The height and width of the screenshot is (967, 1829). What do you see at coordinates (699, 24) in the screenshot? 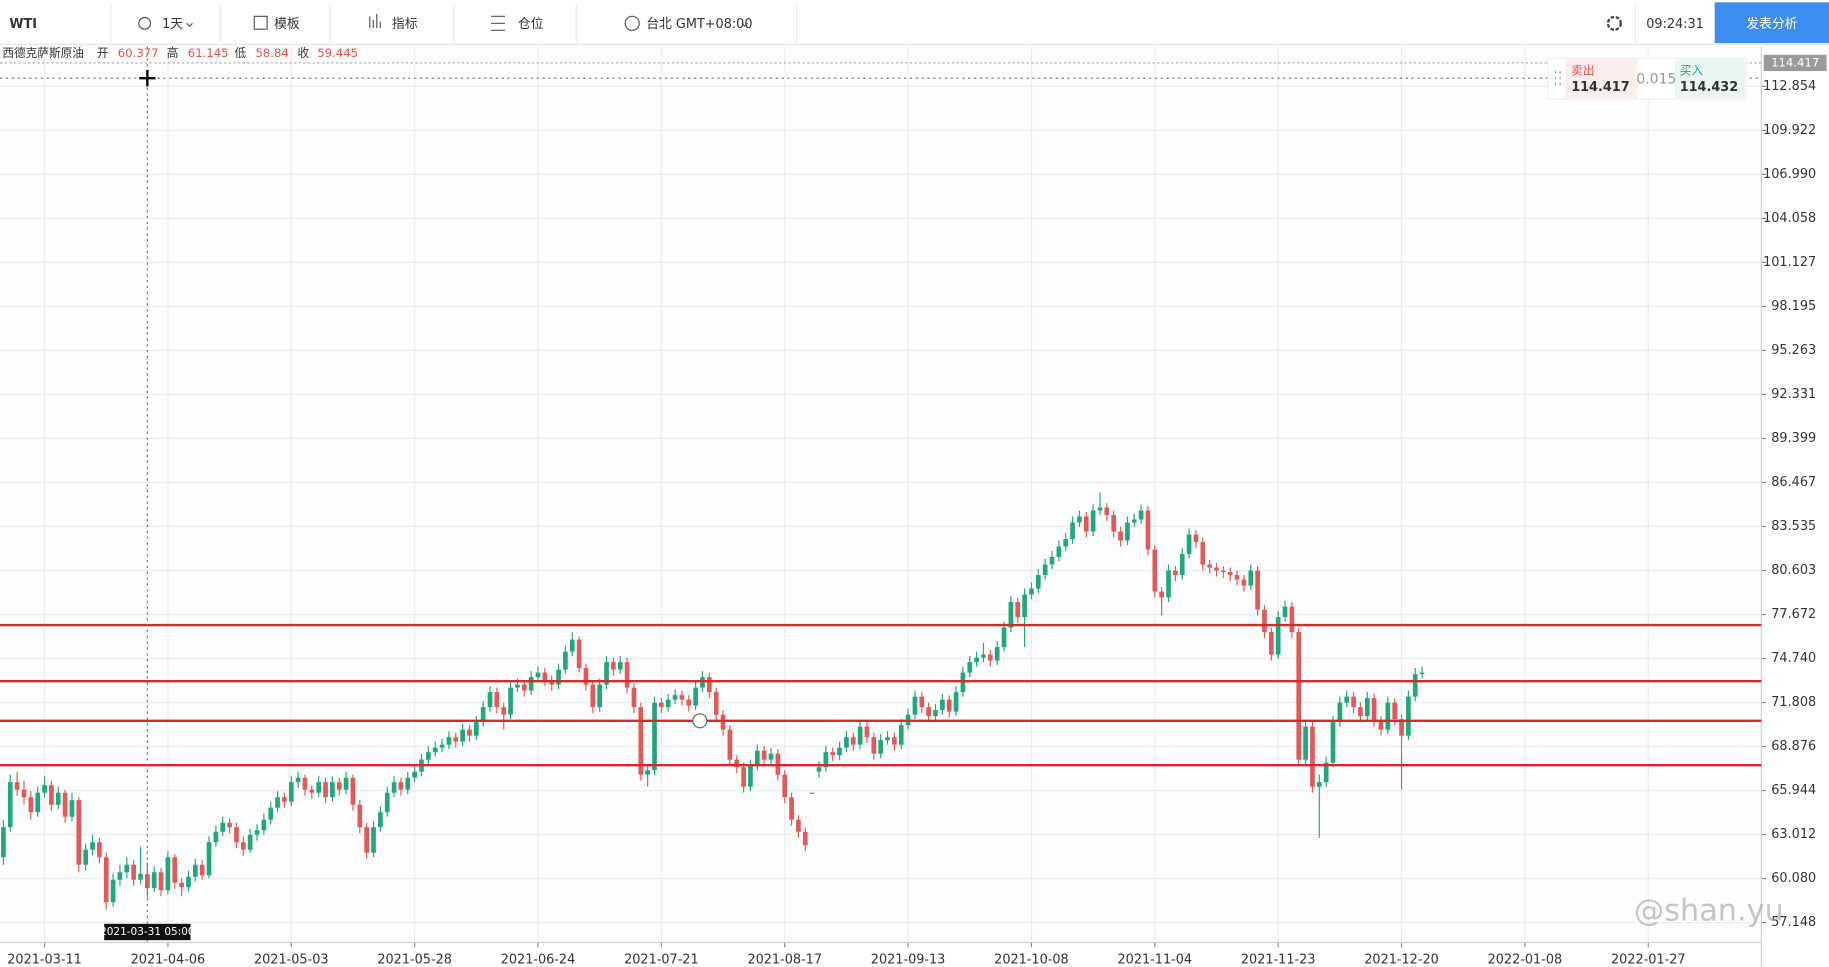
I see `timezone: 台北 GMT+08:00` at bounding box center [699, 24].